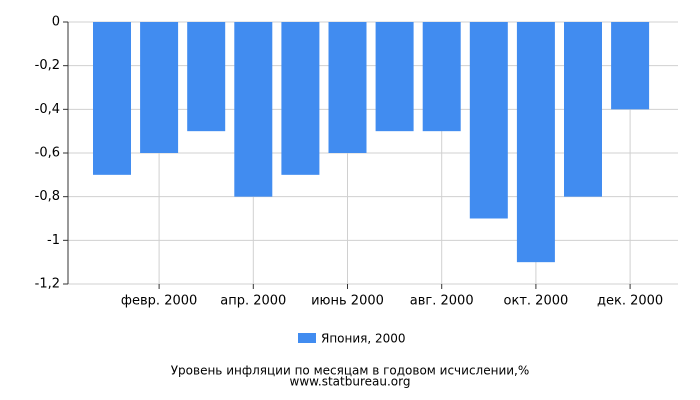 Image resolution: width=700 pixels, height=400 pixels. I want to click on y-tick-label: -0,8, so click(47, 196).